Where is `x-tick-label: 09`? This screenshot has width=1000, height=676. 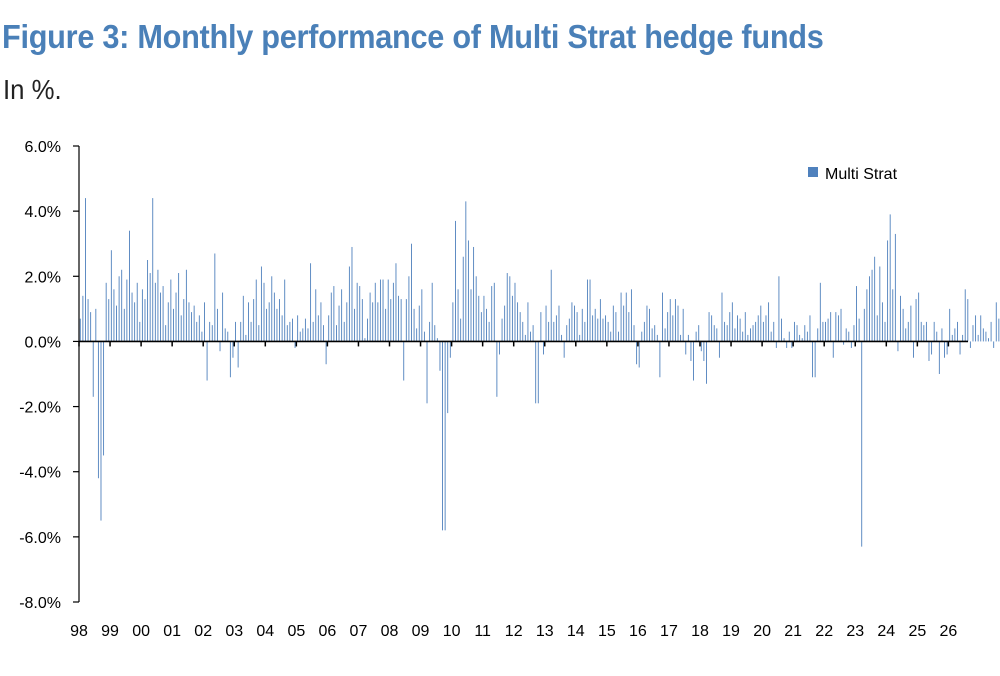 x-tick-label: 09 is located at coordinates (421, 631).